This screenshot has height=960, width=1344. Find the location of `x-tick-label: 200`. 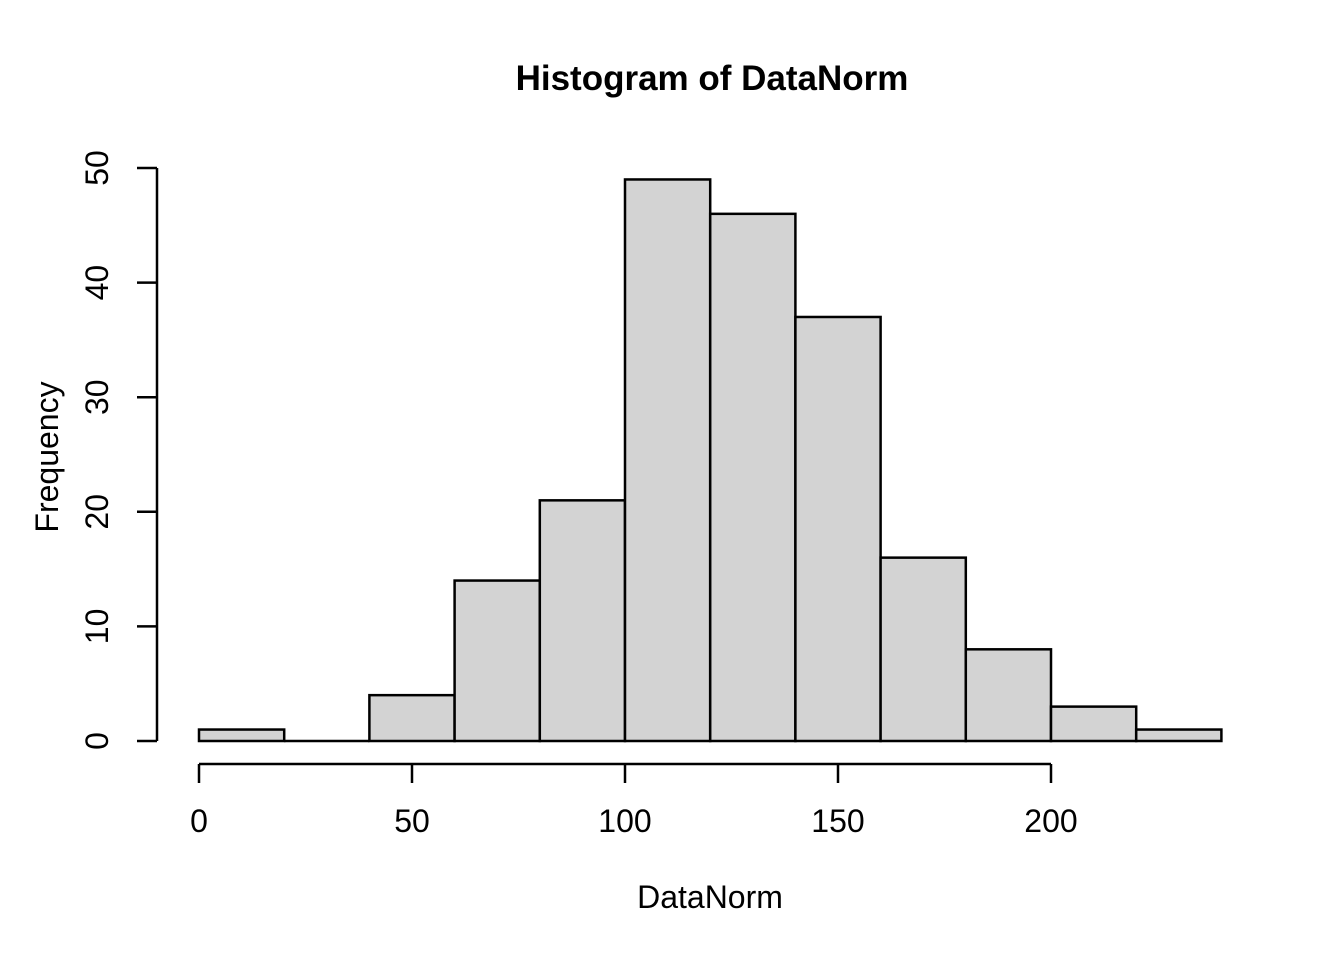

x-tick-label: 200 is located at coordinates (1050, 821).